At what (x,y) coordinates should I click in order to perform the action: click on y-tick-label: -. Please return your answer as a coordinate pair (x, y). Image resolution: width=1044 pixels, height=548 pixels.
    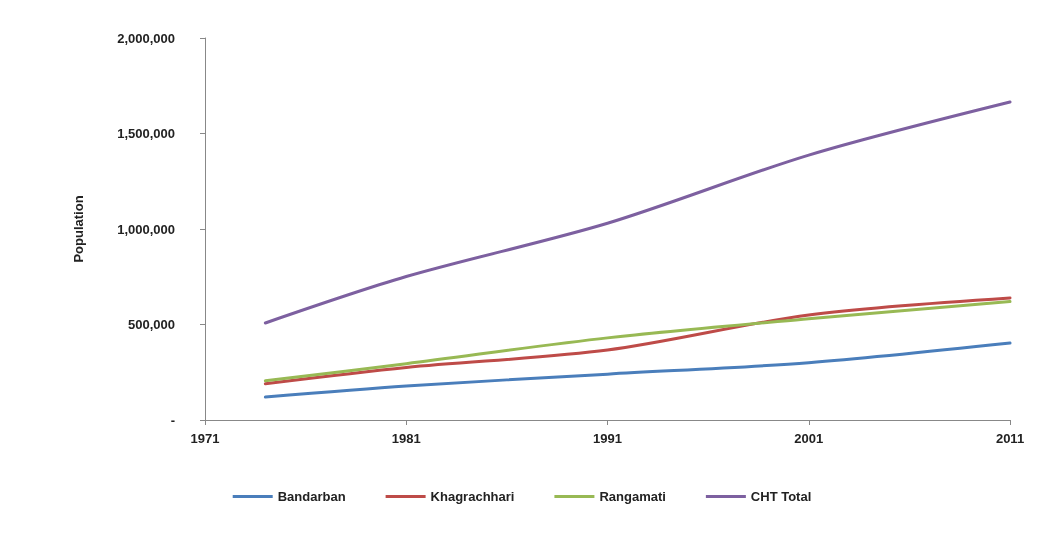
    Looking at the image, I should click on (172, 420).